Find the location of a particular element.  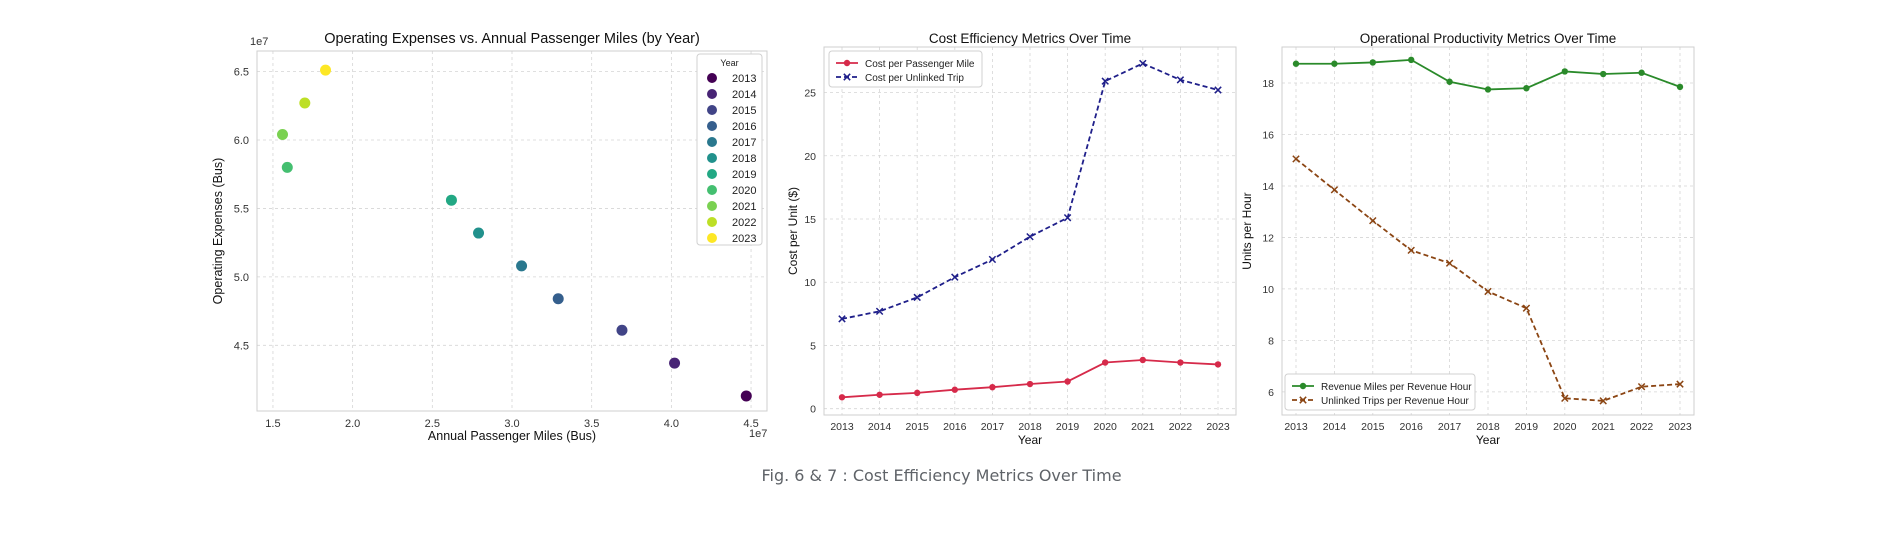

x-tick-label: 3.0 is located at coordinates (511, 424).